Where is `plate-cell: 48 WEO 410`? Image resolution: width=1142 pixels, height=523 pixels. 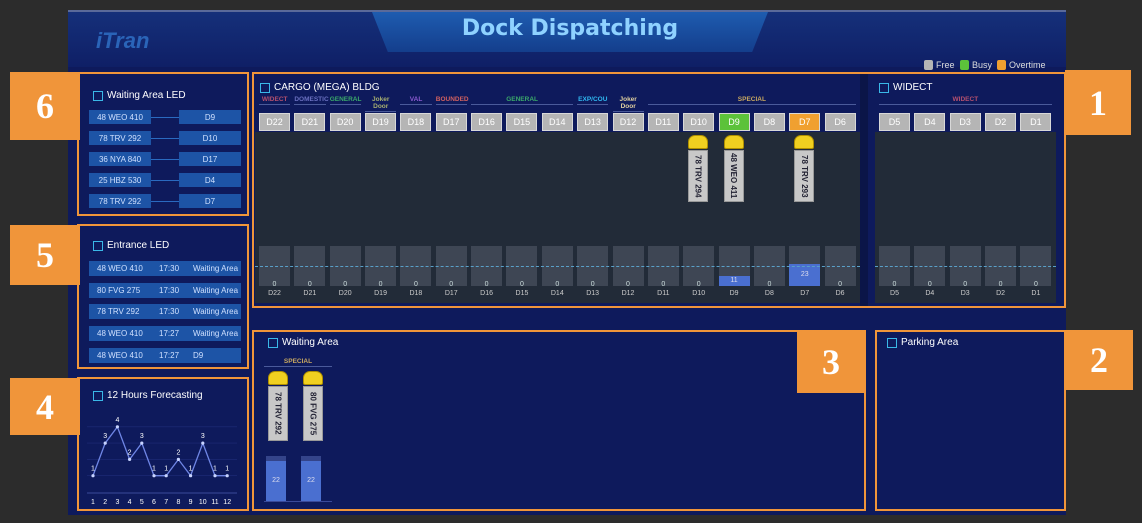
plate-cell: 48 WEO 410 is located at coordinates (120, 355).